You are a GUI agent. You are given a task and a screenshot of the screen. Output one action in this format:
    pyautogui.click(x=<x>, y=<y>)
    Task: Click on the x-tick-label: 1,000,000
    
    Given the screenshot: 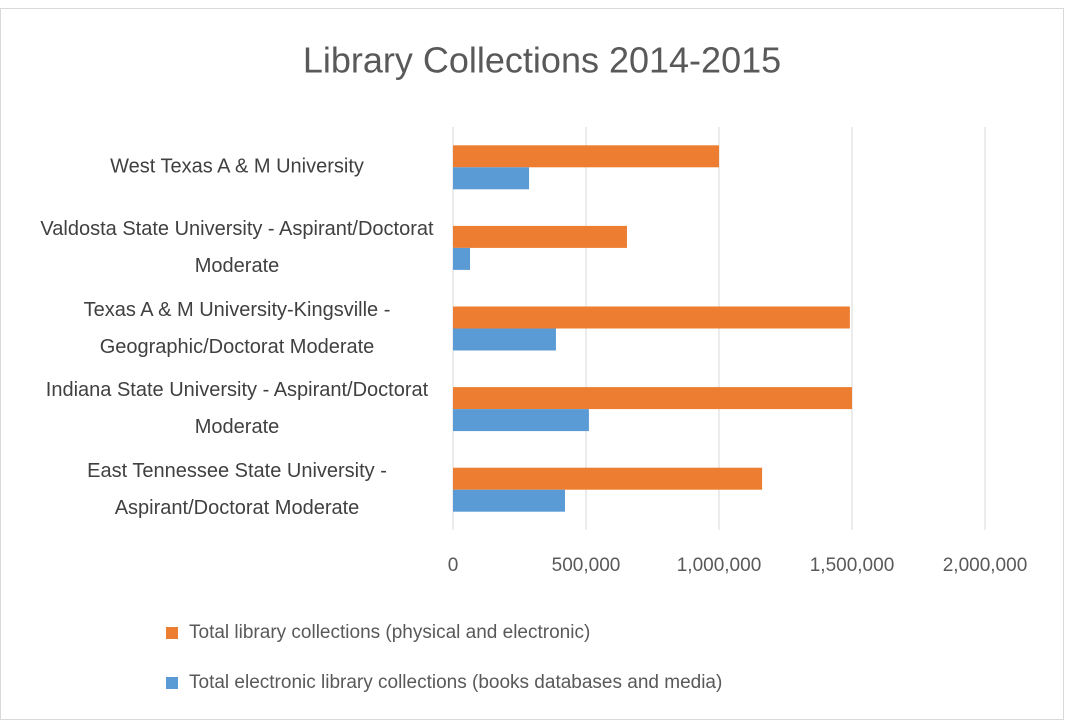 What is the action you would take?
    pyautogui.click(x=719, y=565)
    